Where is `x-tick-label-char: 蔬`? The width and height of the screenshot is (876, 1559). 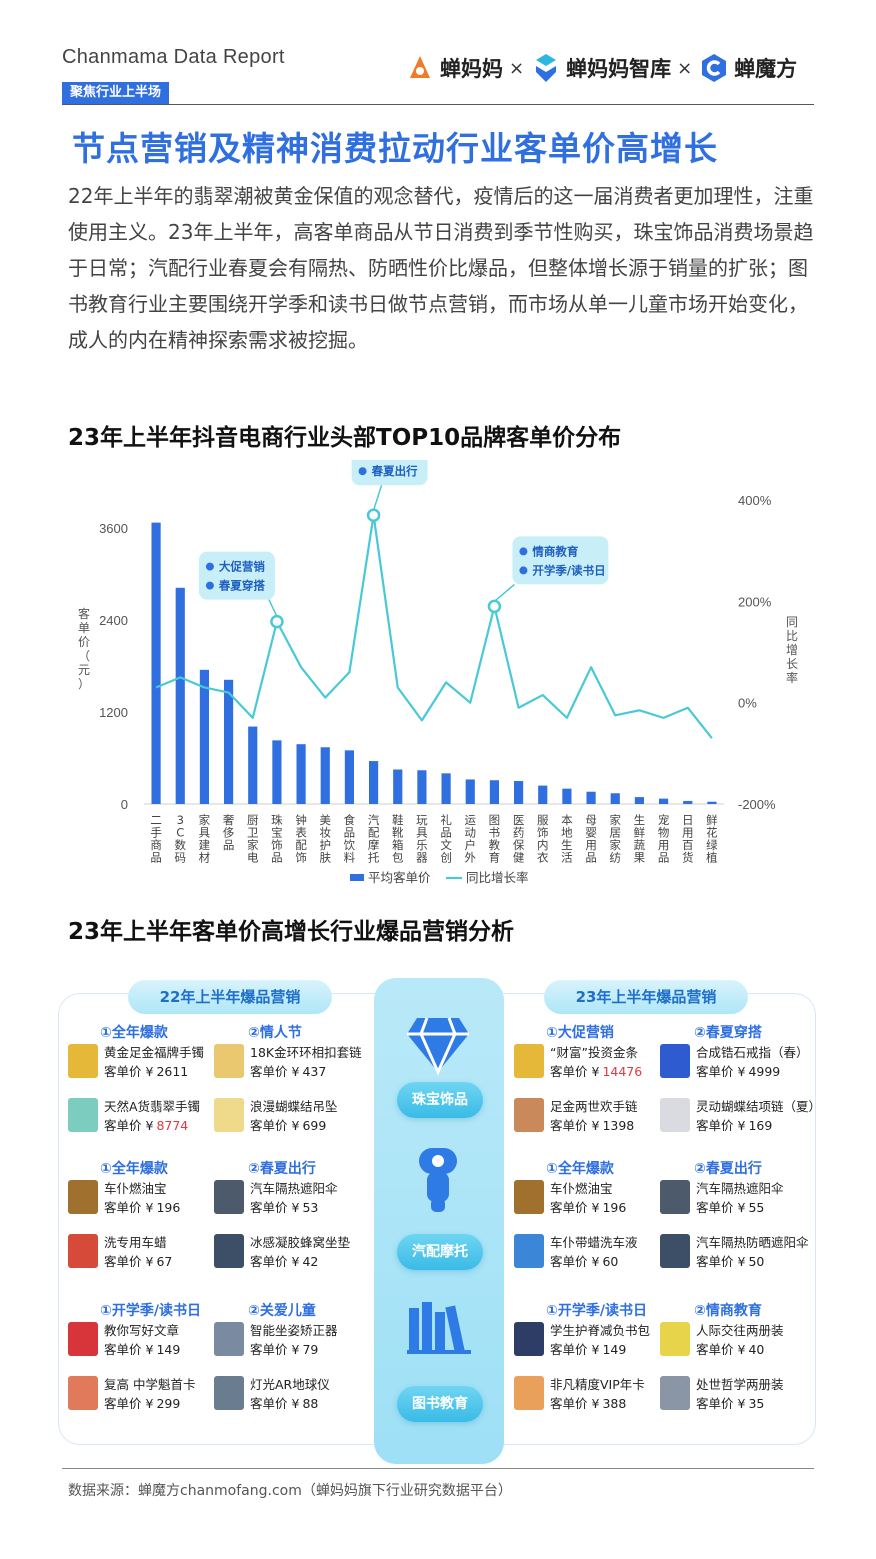
x-tick-label-char: 蔬 is located at coordinates (640, 845).